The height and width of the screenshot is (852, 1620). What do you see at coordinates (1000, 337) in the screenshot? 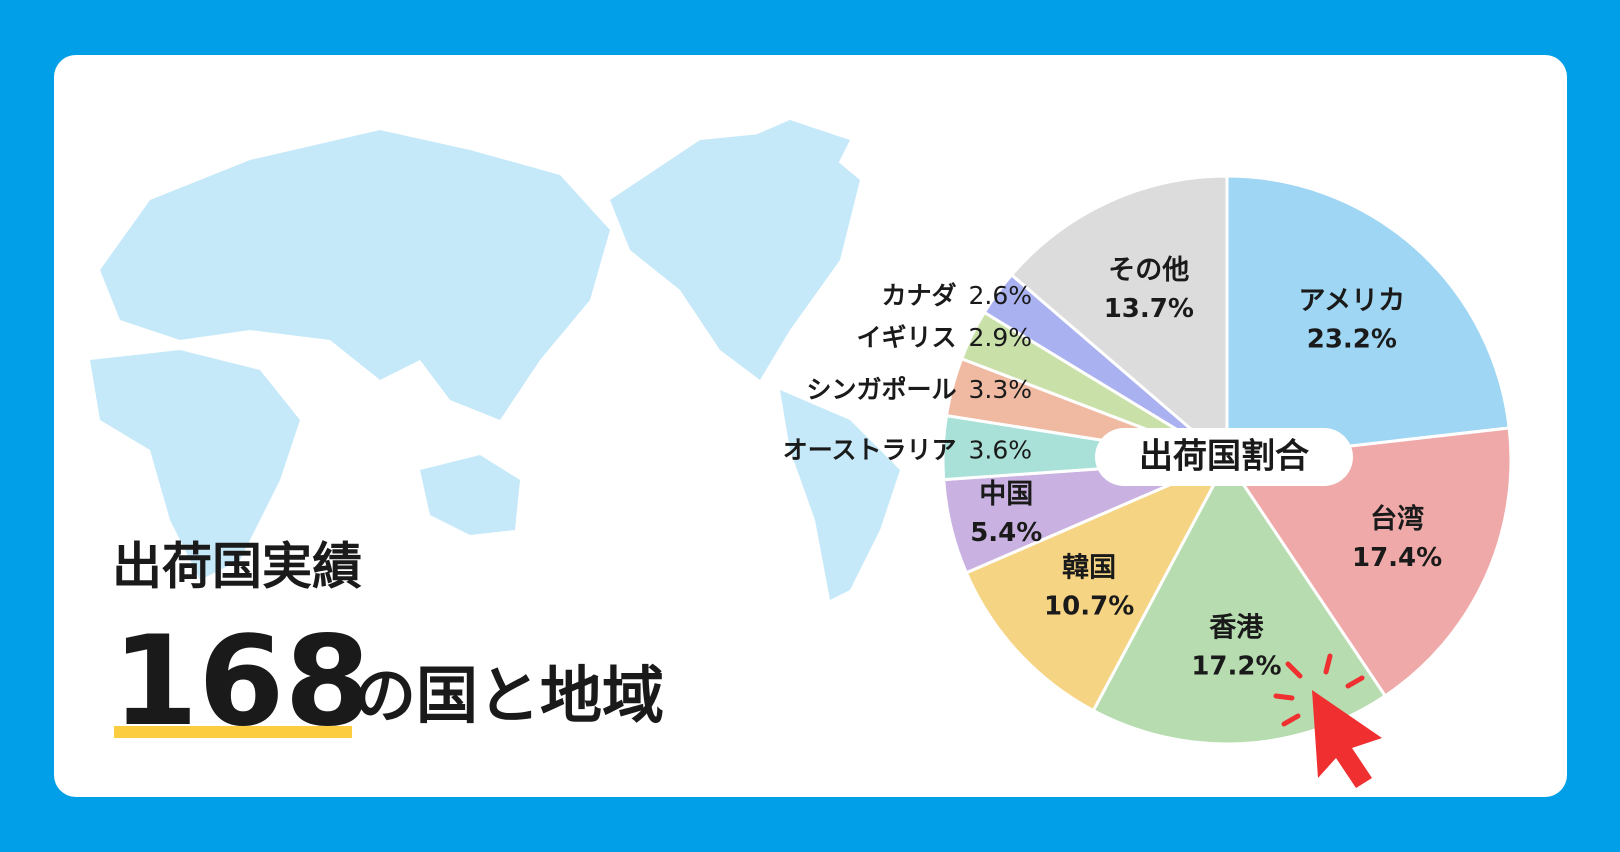
I see `slice-value-label: 2.9%` at bounding box center [1000, 337].